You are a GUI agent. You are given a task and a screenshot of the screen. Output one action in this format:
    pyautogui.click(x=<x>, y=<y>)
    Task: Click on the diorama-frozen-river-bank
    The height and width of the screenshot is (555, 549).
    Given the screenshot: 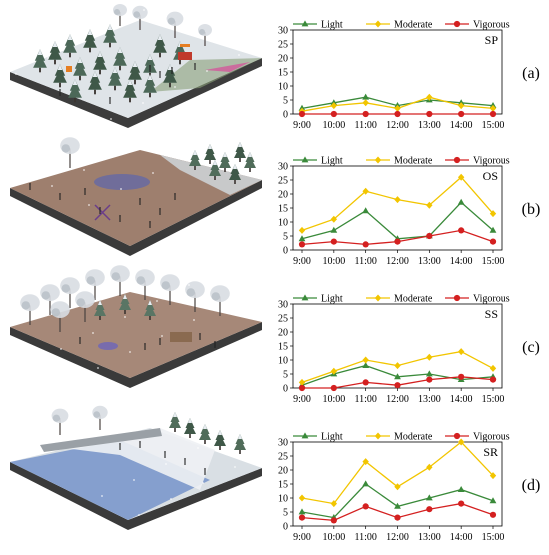 What is the action you would take?
    pyautogui.click(x=136, y=467)
    